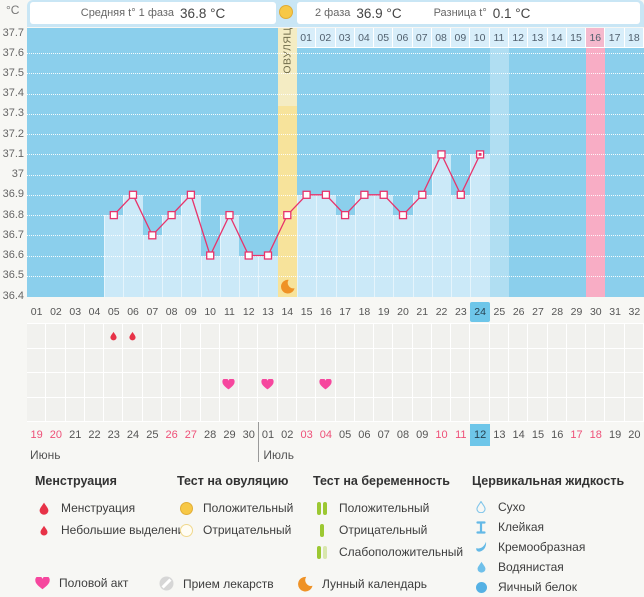 The height and width of the screenshot is (597, 644). I want to click on calendar-date-cell: 14, so click(518, 435).